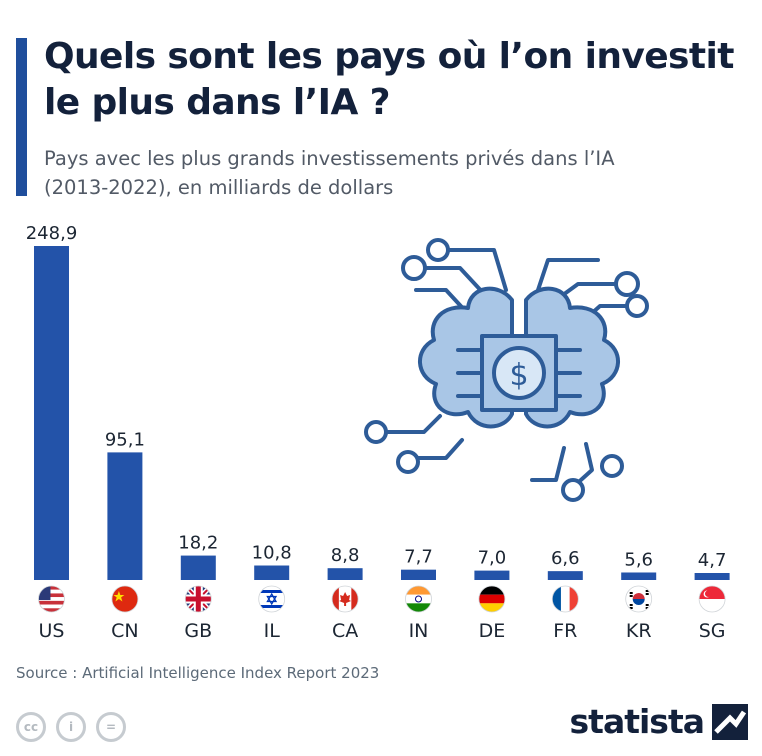 Image resolution: width=762 pixels, height=756 pixels. Describe the element at coordinates (31, 727) in the screenshot. I see `creative-commons-icon: cc` at that location.